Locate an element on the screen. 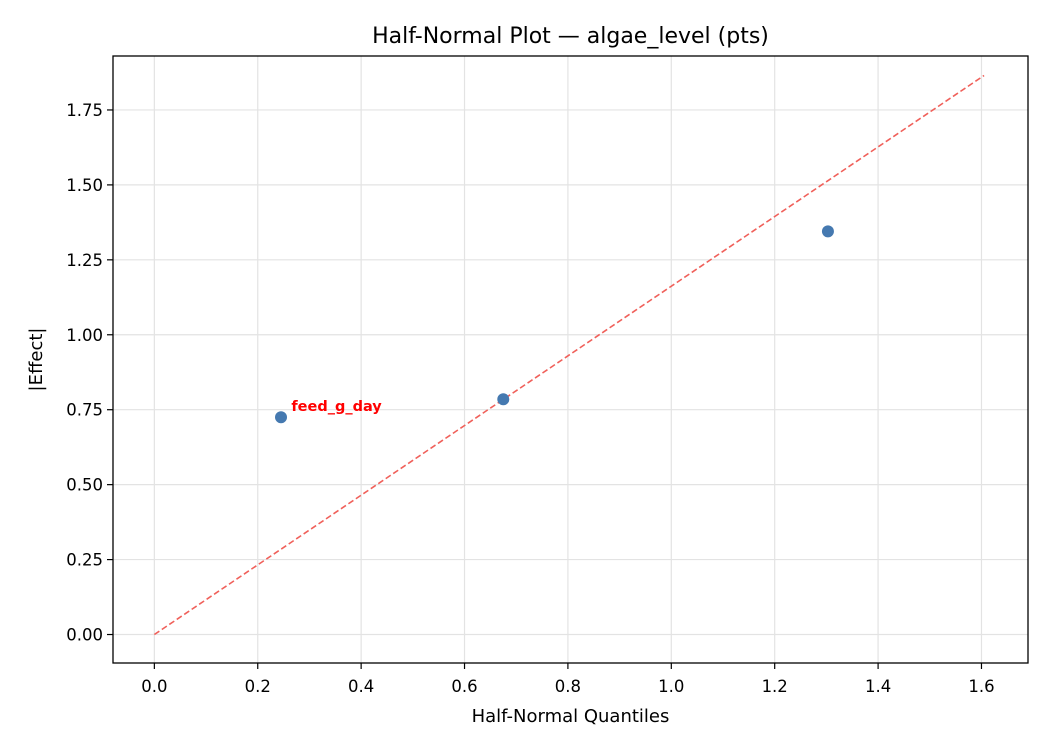  x-axis-label: Half-Normal Quantiles is located at coordinates (571, 716).